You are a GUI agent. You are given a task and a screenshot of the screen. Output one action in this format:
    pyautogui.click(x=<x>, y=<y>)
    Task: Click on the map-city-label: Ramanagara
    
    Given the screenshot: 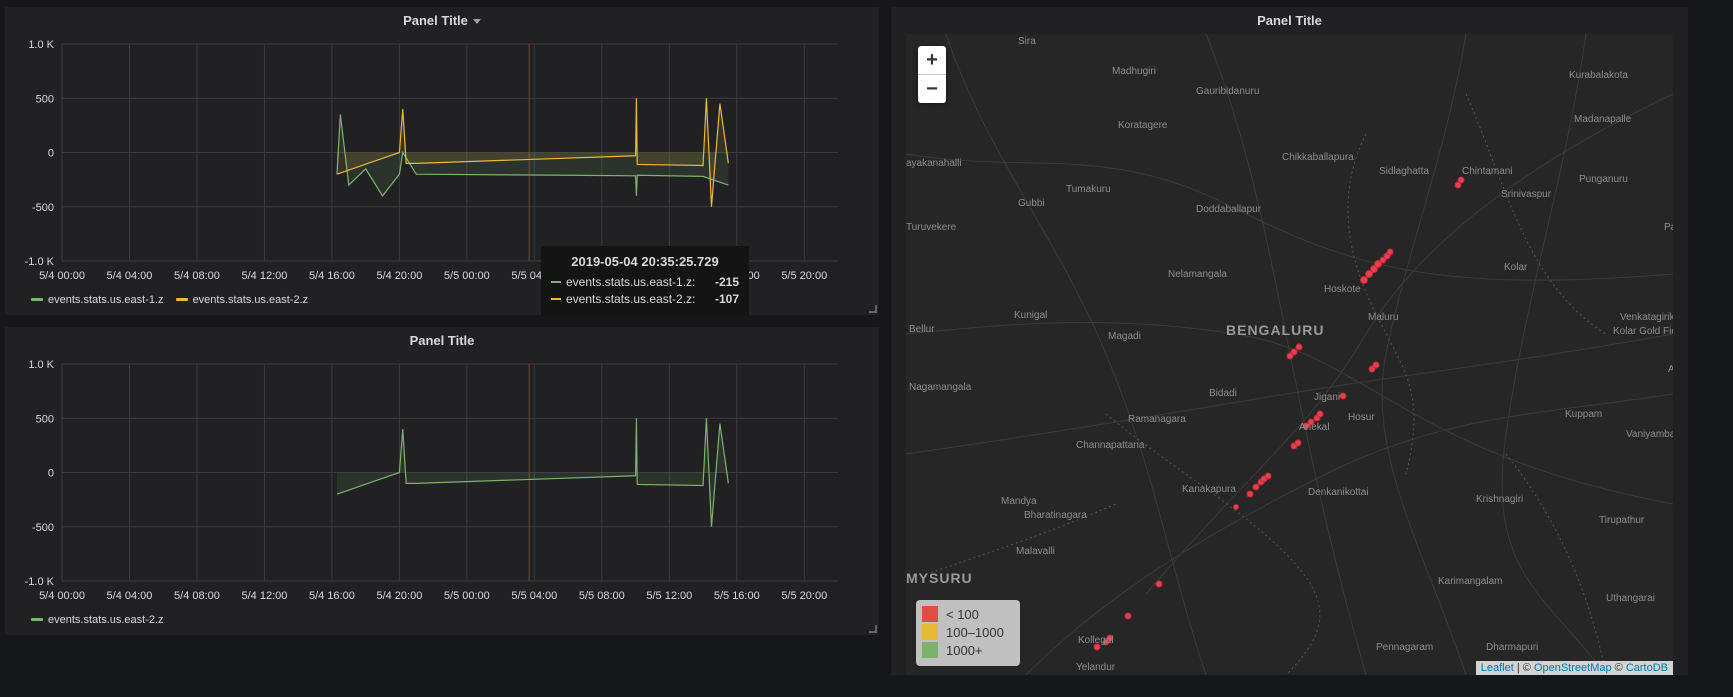 What is the action you would take?
    pyautogui.click(x=1157, y=419)
    